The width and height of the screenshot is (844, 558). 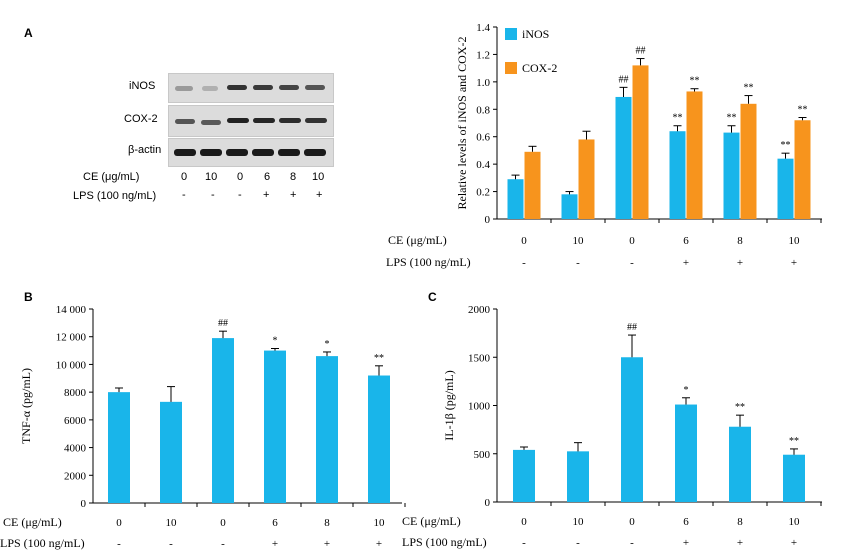 I want to click on y-tick-label: 0.2, so click(x=483, y=193).